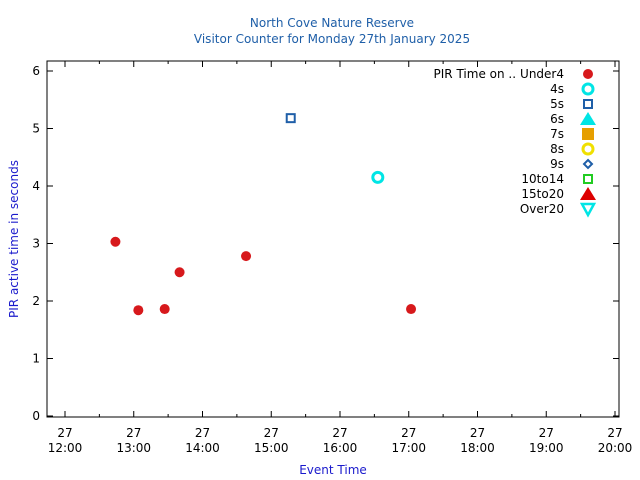  Describe the element at coordinates (557, 134) in the screenshot. I see `legend-label: 7s` at that location.